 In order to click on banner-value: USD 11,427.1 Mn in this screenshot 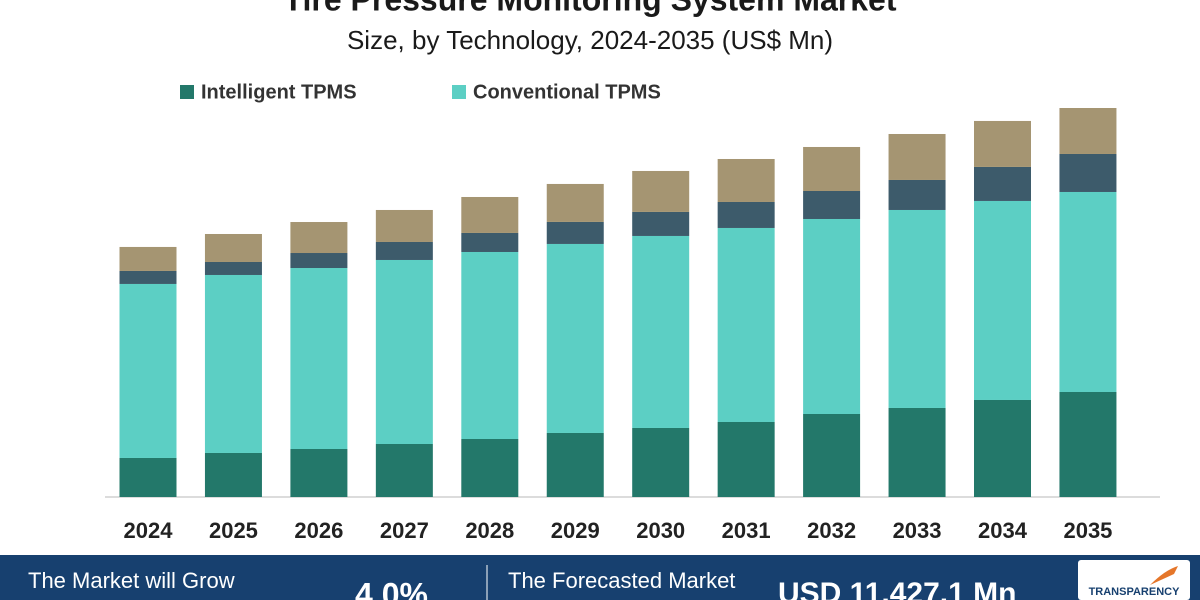, I will do `click(897, 588)`.